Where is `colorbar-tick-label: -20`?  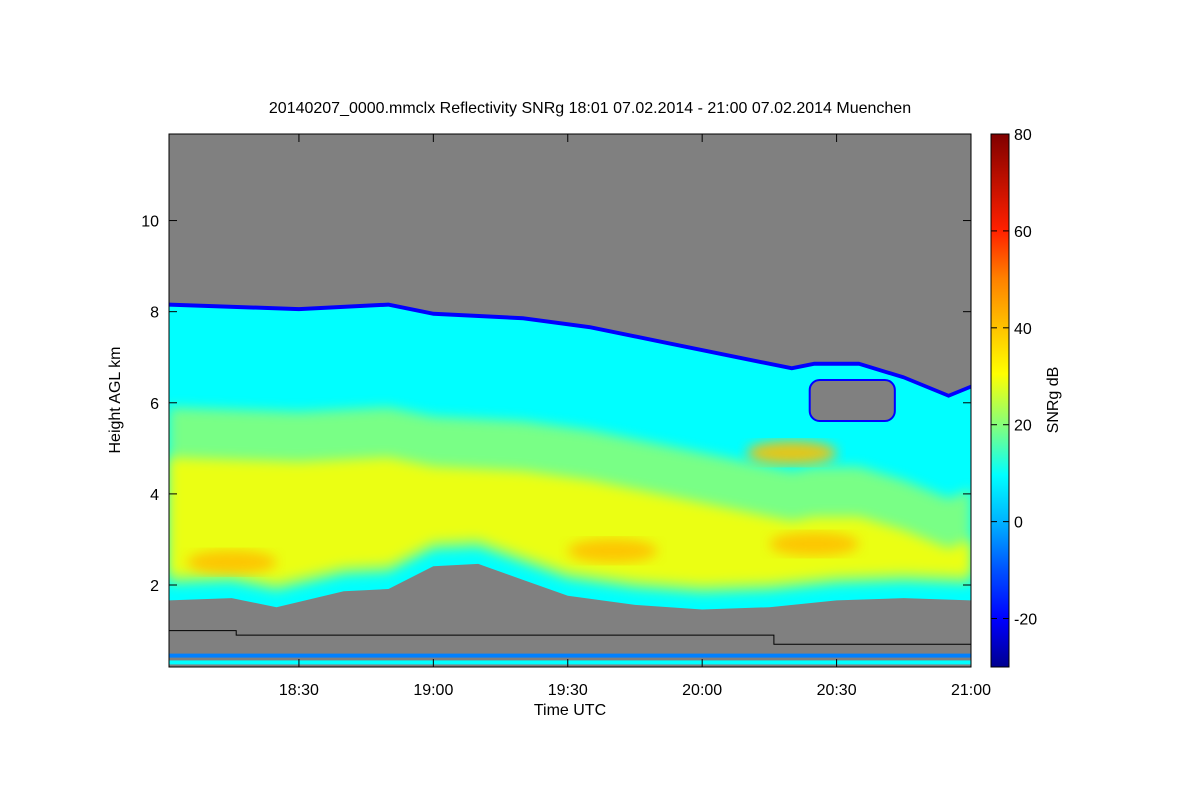 colorbar-tick-label: -20 is located at coordinates (1025, 620).